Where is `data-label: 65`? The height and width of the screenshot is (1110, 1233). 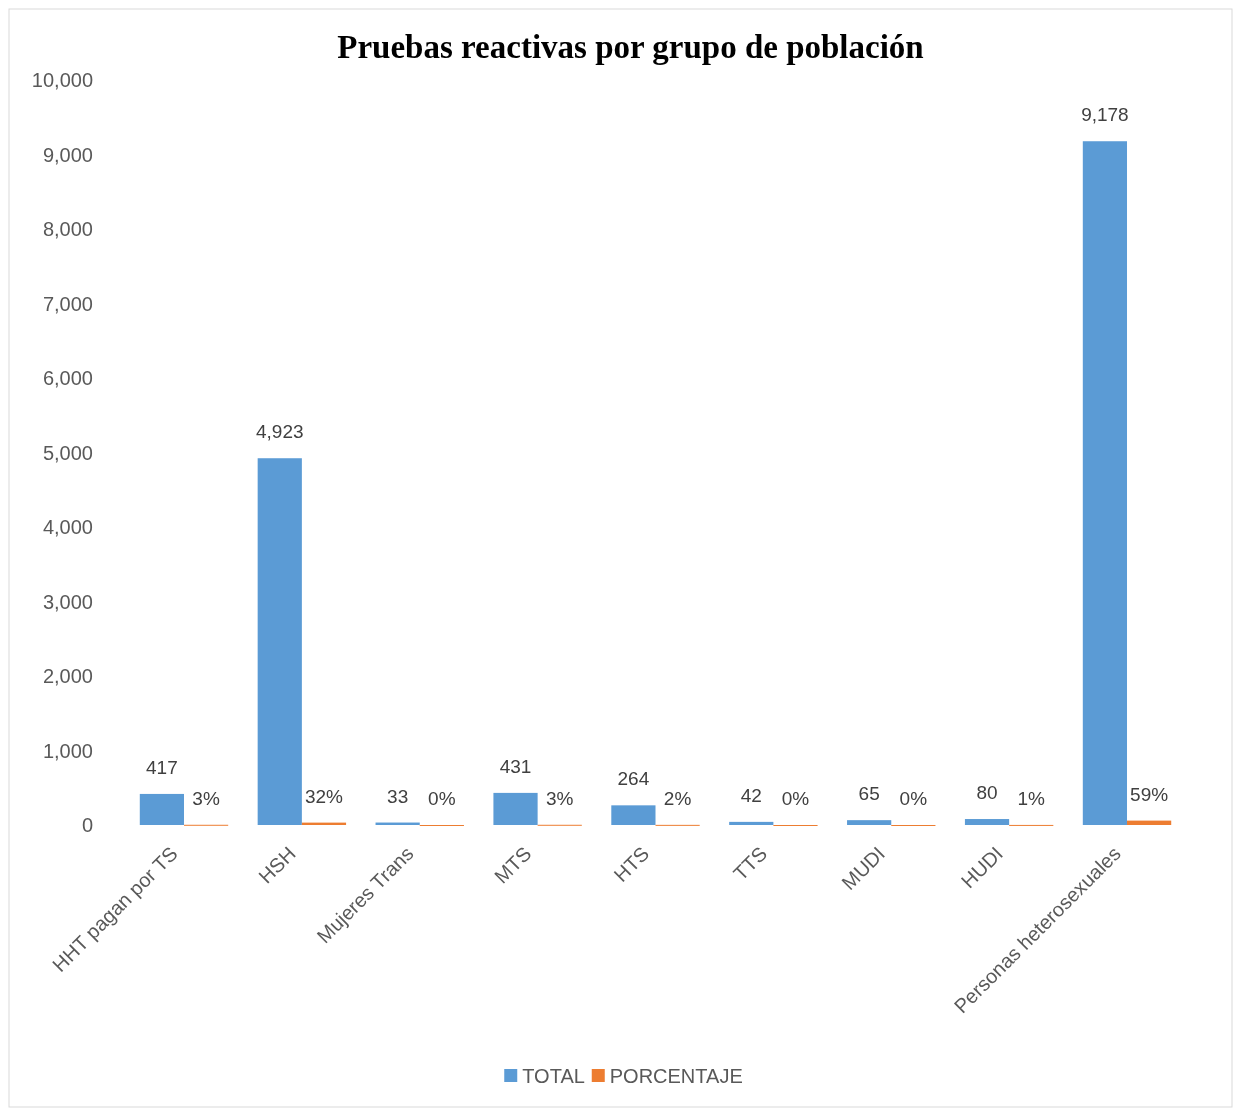 data-label: 65 is located at coordinates (869, 794).